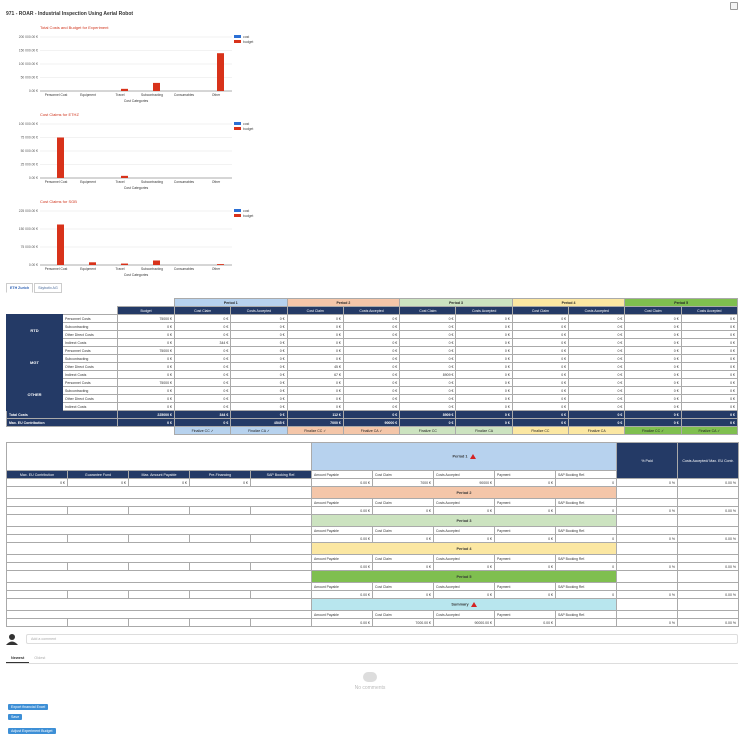 The width and height of the screenshot is (740, 740). What do you see at coordinates (28, 707) in the screenshot?
I see `export-excel-button: Export financial Excel` at bounding box center [28, 707].